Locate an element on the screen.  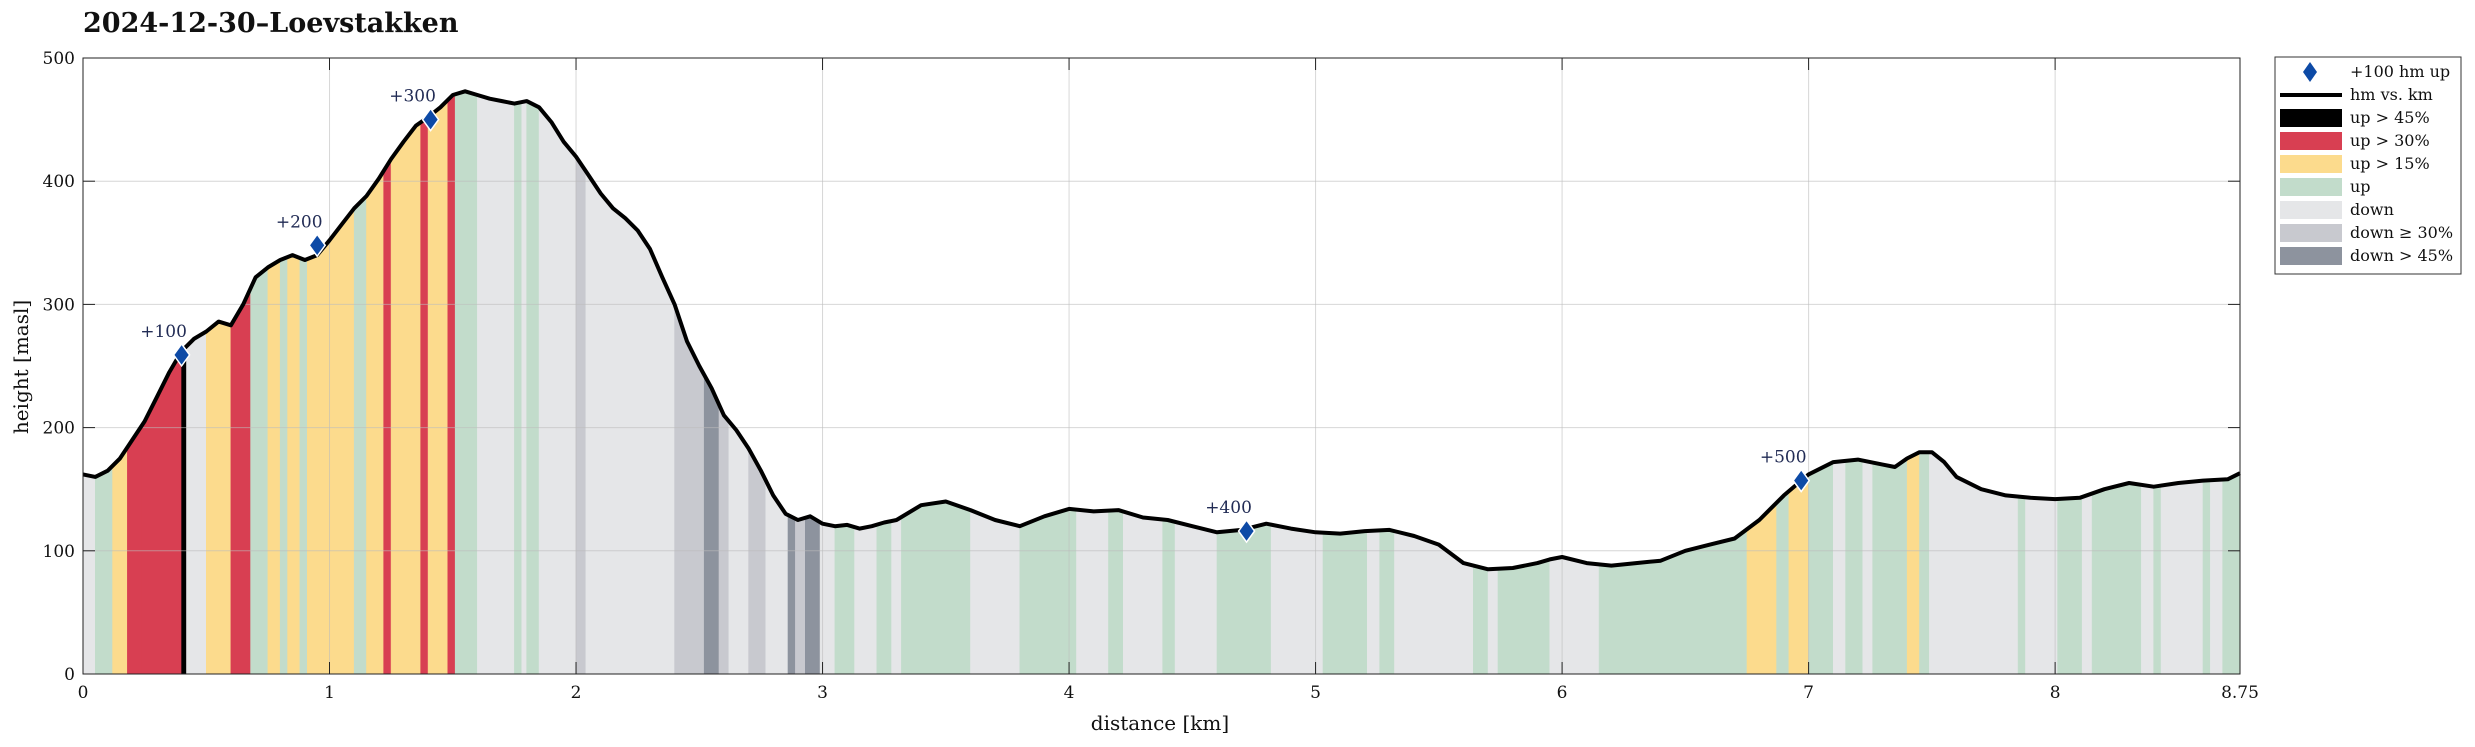
legend-label-6: down is located at coordinates (2372, 209).